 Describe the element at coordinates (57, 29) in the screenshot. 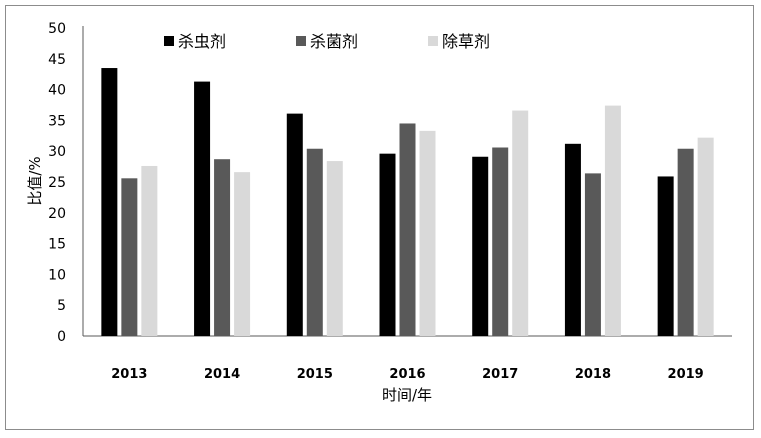

I see `y-tick-label: 50` at that location.